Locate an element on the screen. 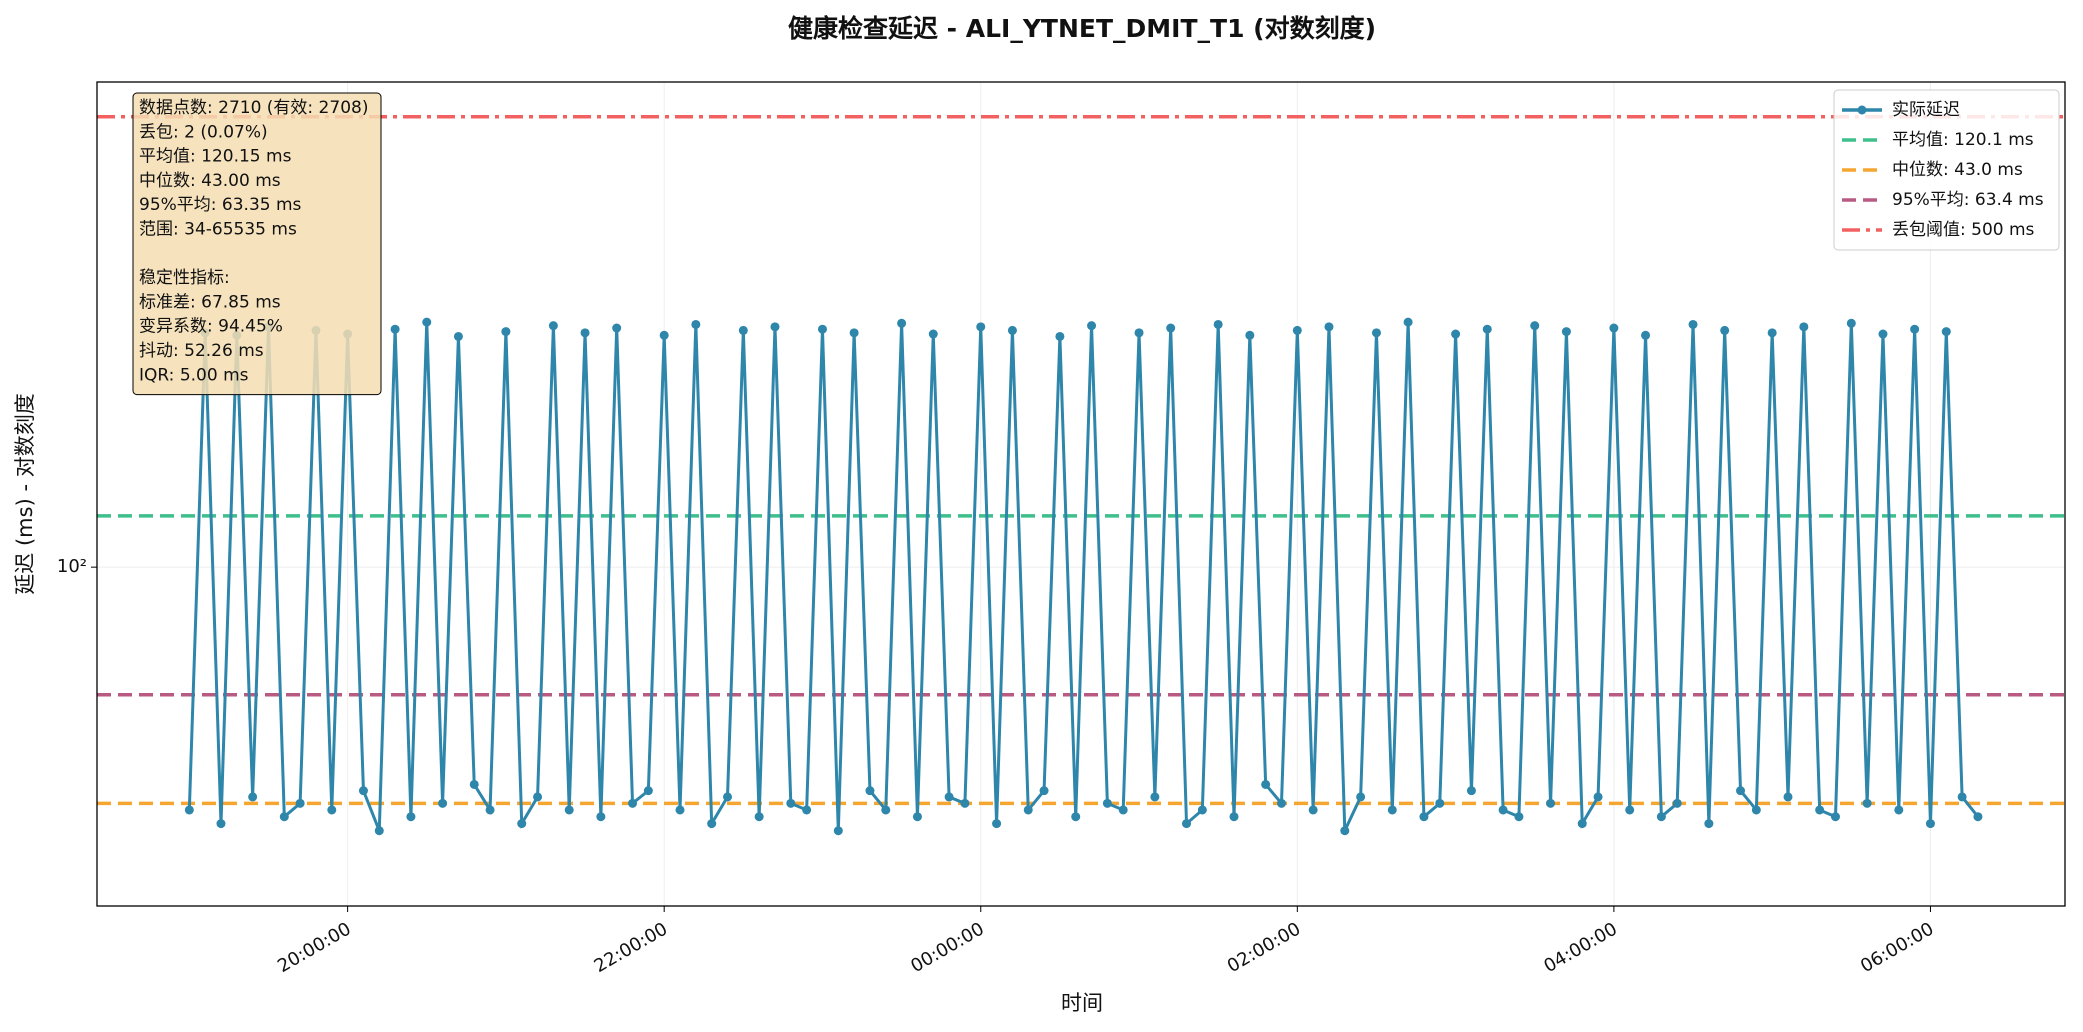 This screenshot has height=1032, width=2083. x-tick-label: 06:00:00 is located at coordinates (1897, 947).